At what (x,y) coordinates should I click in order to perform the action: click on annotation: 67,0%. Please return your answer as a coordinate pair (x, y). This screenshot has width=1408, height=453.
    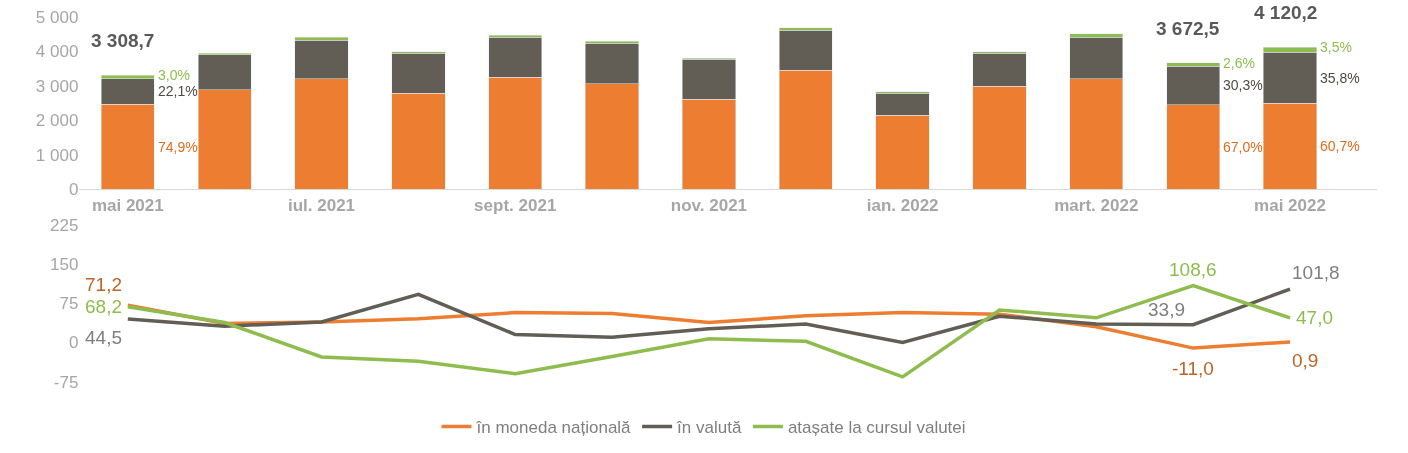
    Looking at the image, I should click on (1243, 147).